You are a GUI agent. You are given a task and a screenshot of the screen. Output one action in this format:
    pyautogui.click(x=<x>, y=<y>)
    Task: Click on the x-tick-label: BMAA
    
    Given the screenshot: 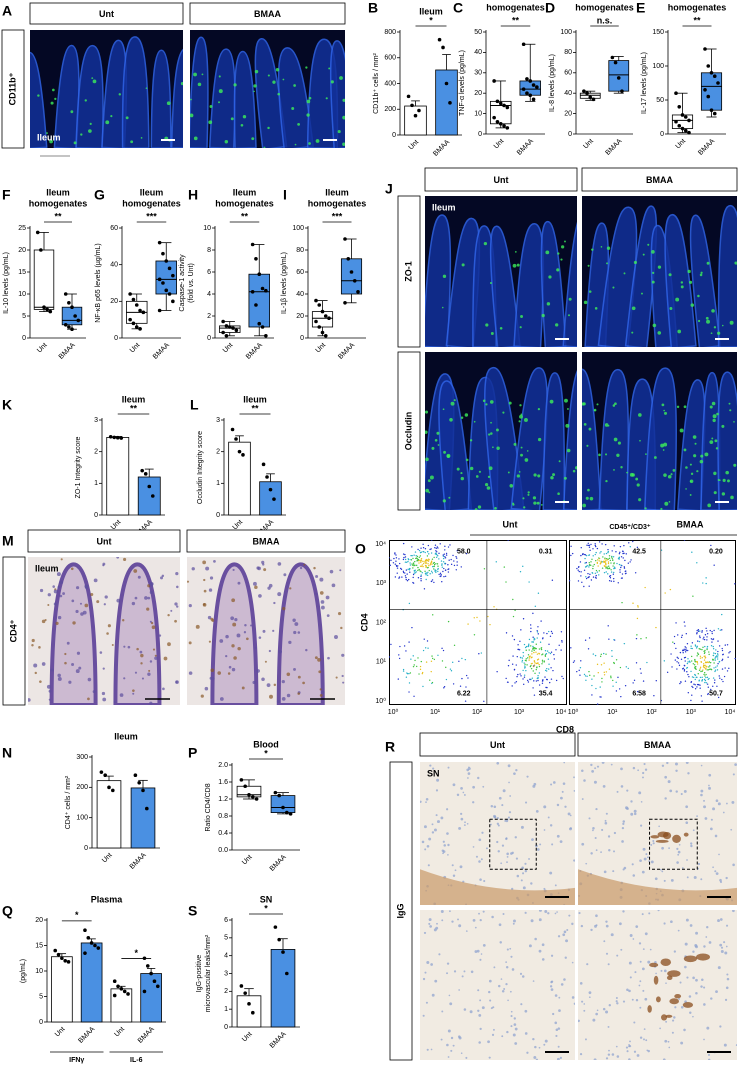 What is the action you would take?
    pyautogui.click(x=86, y=1035)
    